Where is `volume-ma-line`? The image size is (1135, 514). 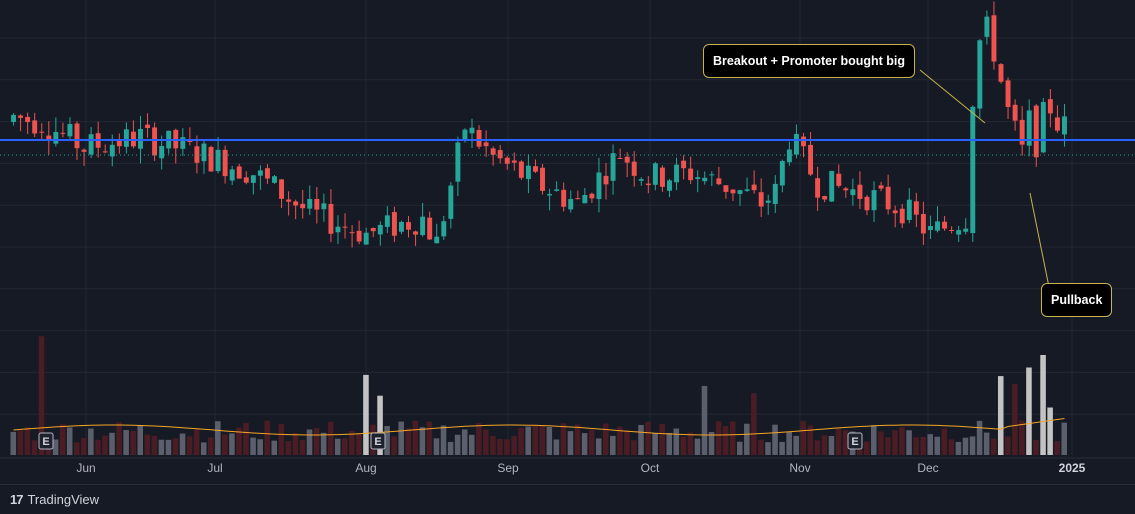 volume-ma-line is located at coordinates (539, 427).